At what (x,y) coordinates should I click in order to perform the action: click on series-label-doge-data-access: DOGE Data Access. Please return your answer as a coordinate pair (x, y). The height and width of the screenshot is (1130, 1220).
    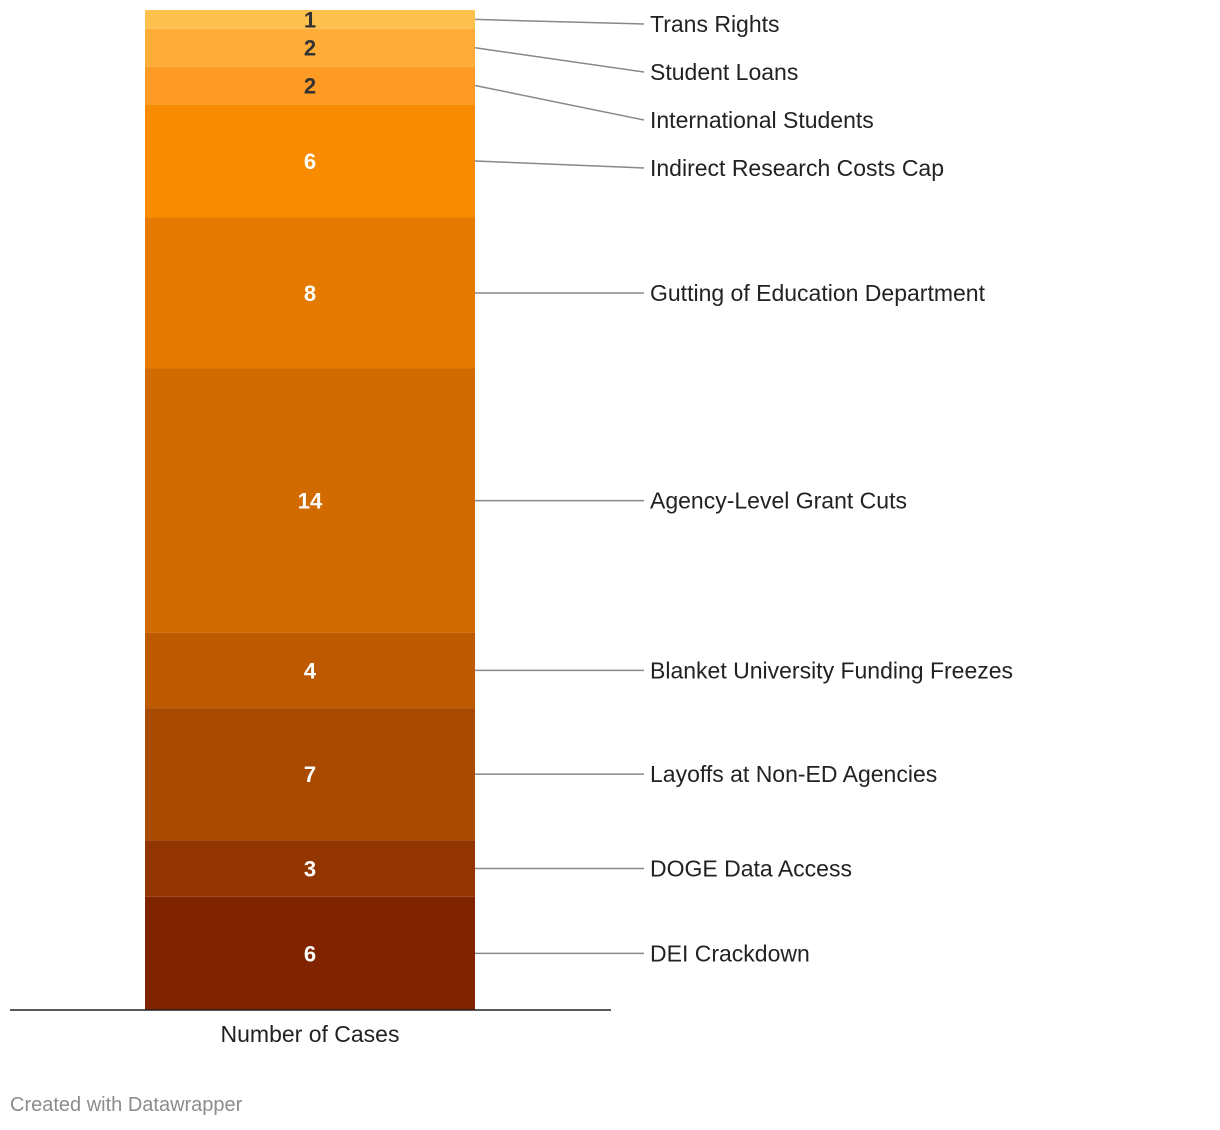
    Looking at the image, I should click on (751, 868).